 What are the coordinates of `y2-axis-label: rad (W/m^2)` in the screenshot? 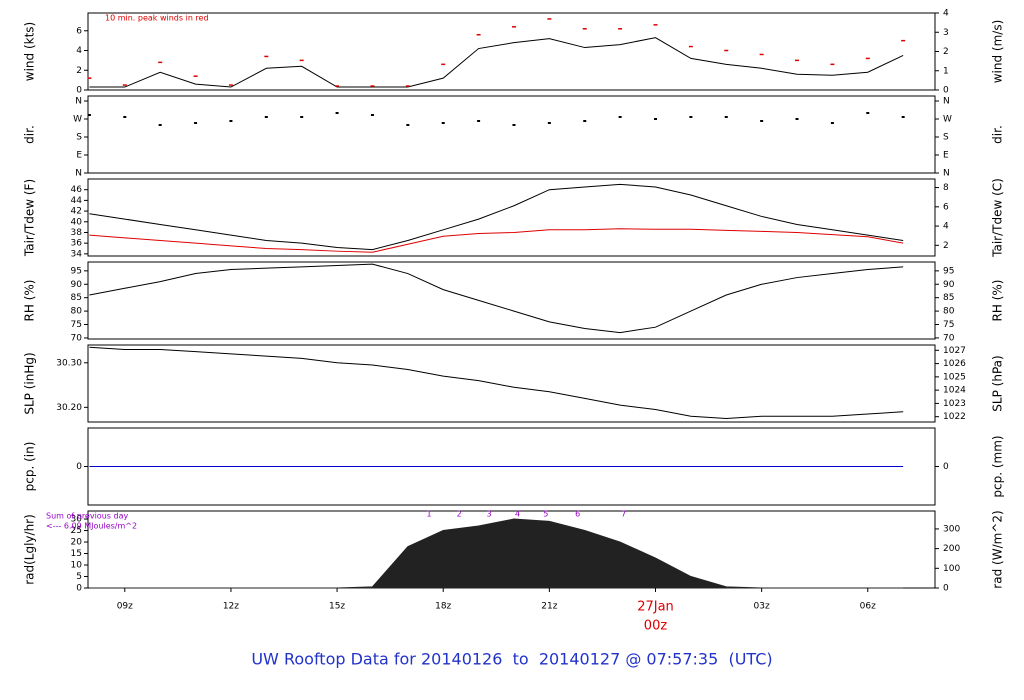 It's located at (998, 549).